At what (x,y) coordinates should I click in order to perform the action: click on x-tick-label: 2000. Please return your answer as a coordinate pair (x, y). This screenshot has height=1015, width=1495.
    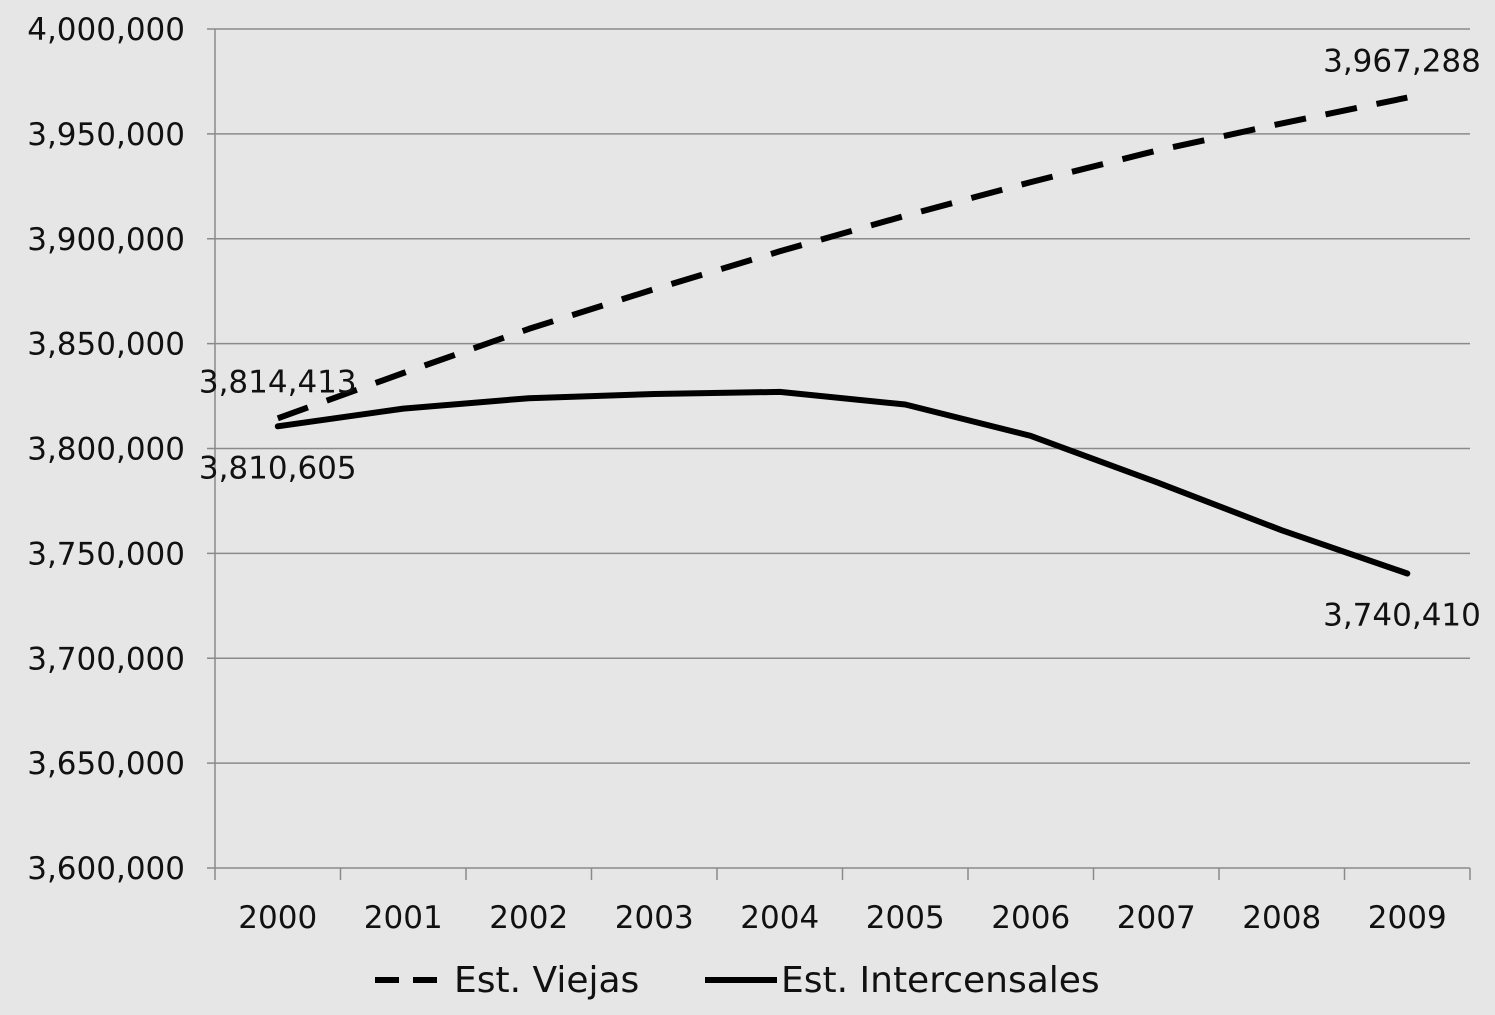
    Looking at the image, I should click on (277, 918).